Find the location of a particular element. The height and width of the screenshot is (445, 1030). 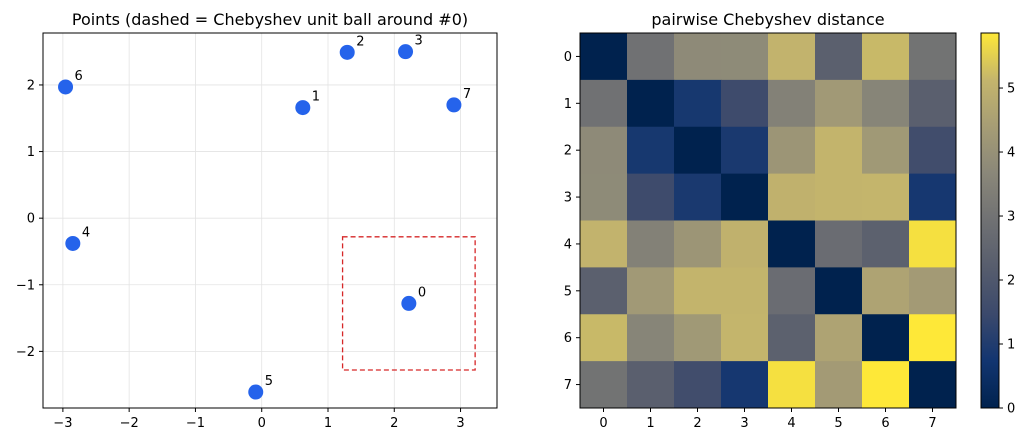

heatmap-title: pairwise Chebyshev distance is located at coordinates (767, 19).